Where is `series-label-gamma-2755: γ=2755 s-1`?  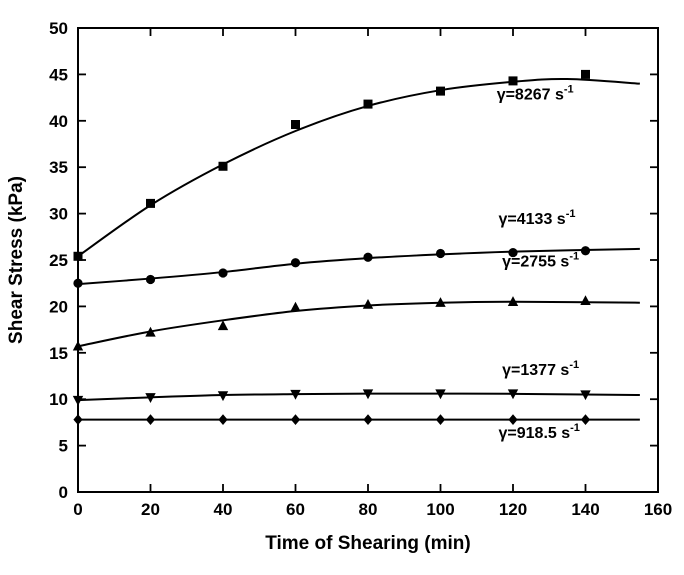 series-label-gamma-2755: γ=2755 s-1 is located at coordinates (540, 260).